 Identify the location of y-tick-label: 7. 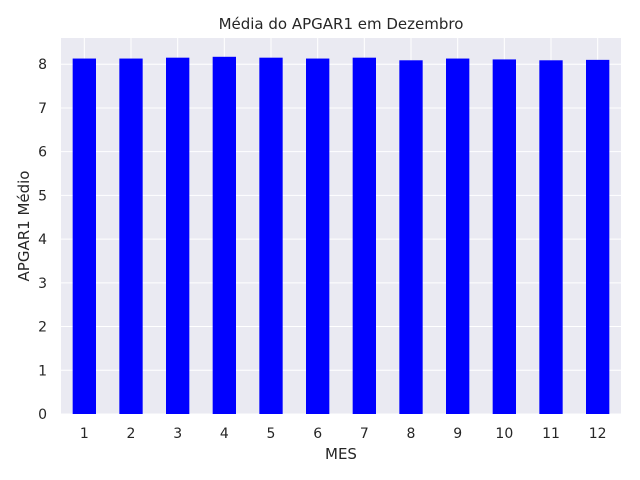
(42, 109).